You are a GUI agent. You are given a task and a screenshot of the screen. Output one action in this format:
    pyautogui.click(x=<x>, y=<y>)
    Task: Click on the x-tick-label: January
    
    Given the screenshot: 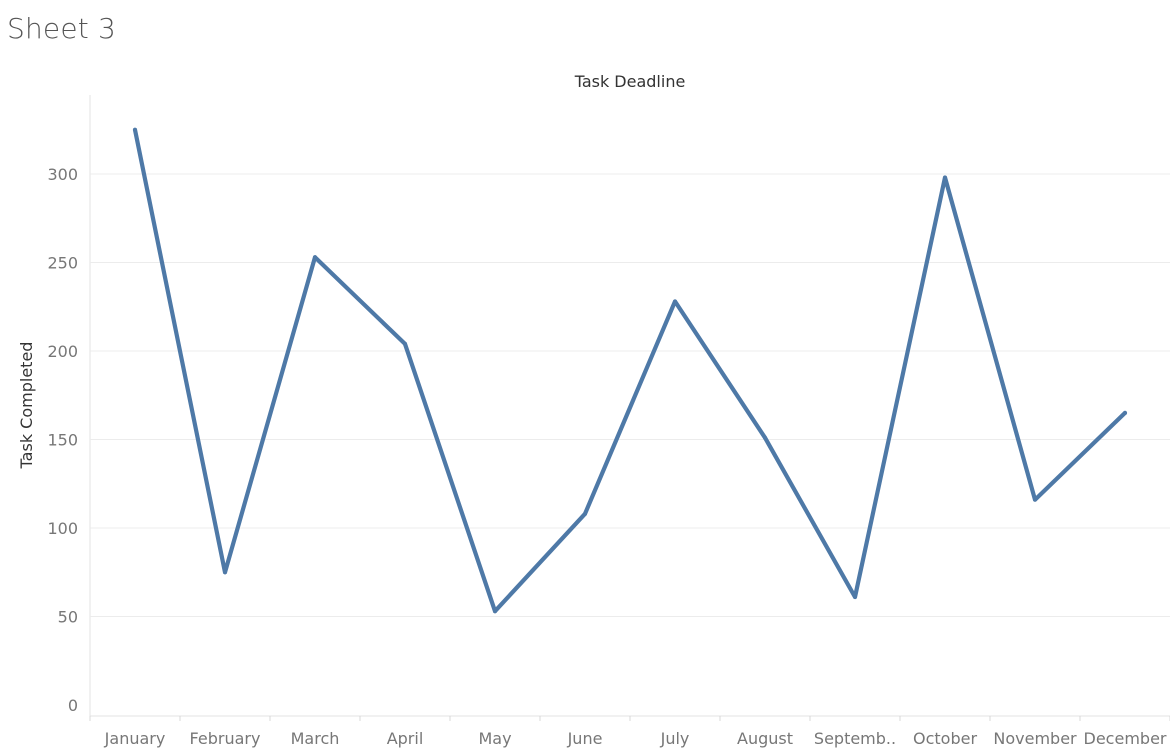 What is the action you would take?
    pyautogui.click(x=135, y=738)
    